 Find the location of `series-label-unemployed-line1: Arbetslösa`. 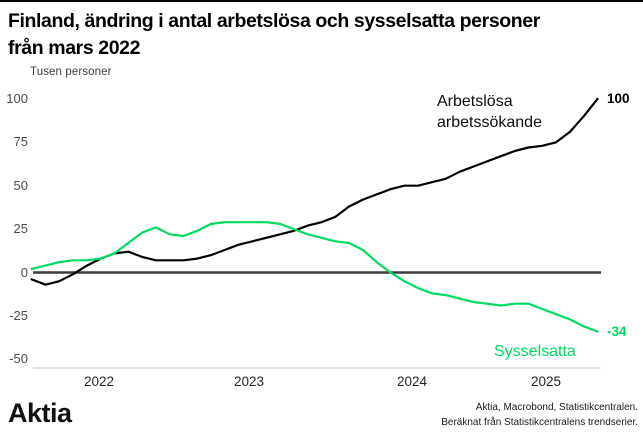

series-label-unemployed-line1: Arbetslösa is located at coordinates (475, 101).